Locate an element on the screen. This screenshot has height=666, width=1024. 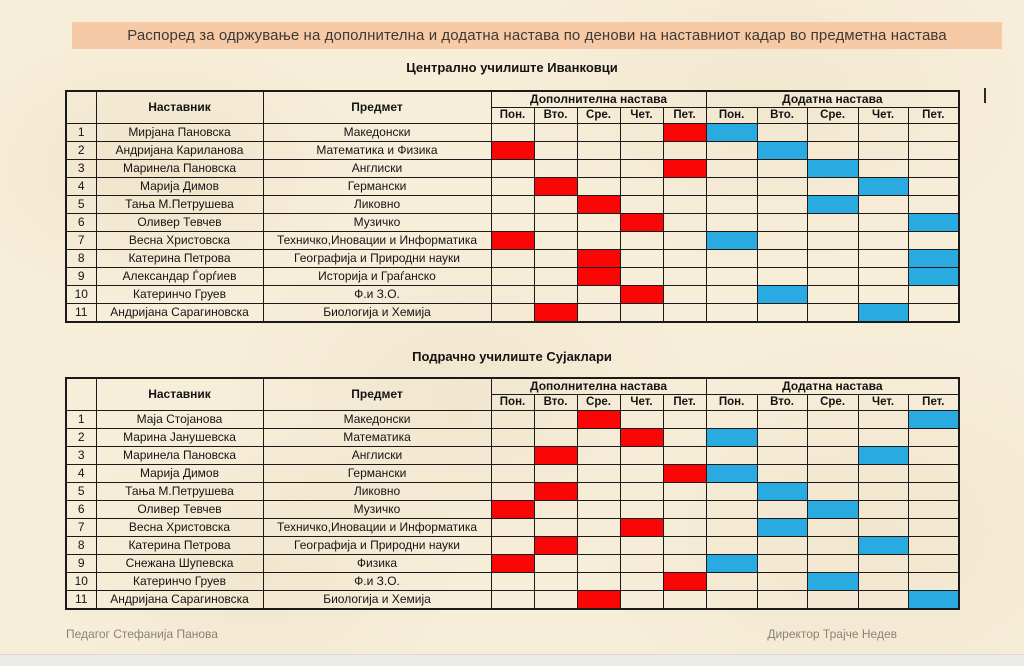
subject-cell: Географија и Природни науки is located at coordinates (377, 545).